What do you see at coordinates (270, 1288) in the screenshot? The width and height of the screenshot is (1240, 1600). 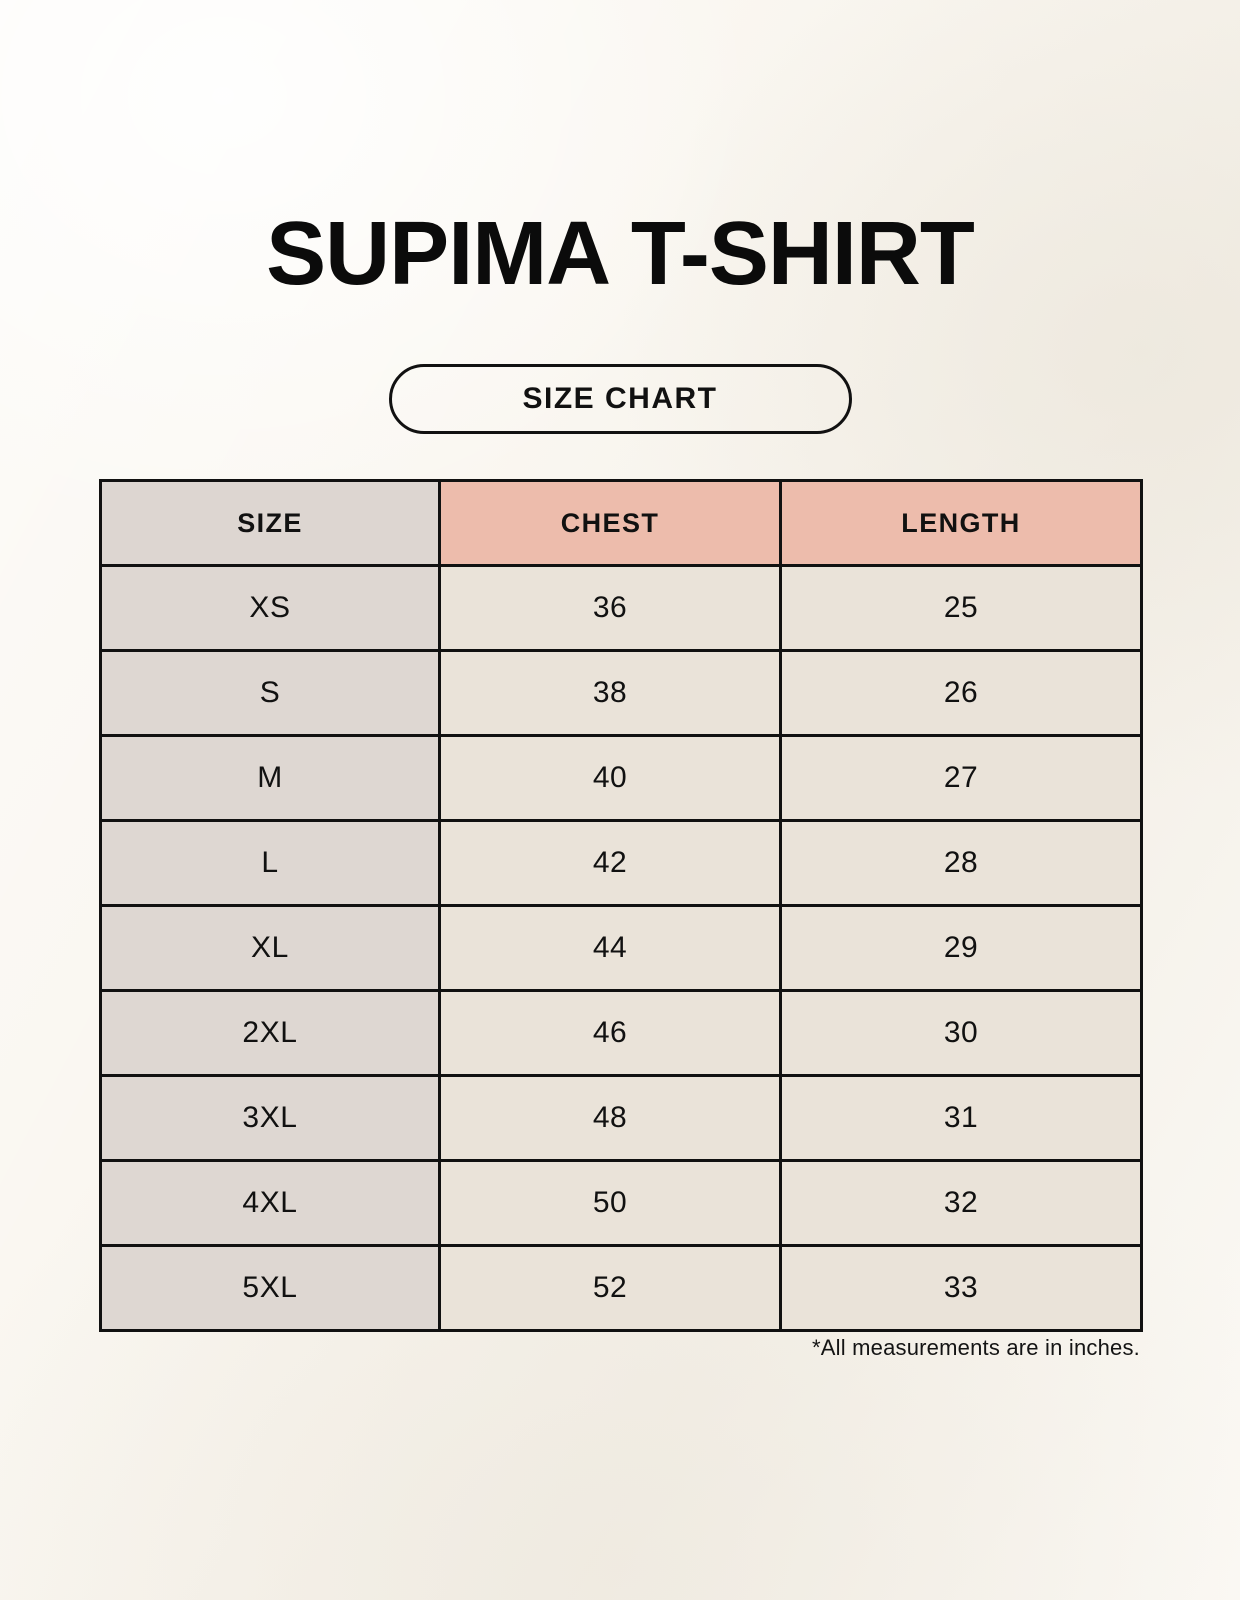 I see `cell-size: 5XL` at bounding box center [270, 1288].